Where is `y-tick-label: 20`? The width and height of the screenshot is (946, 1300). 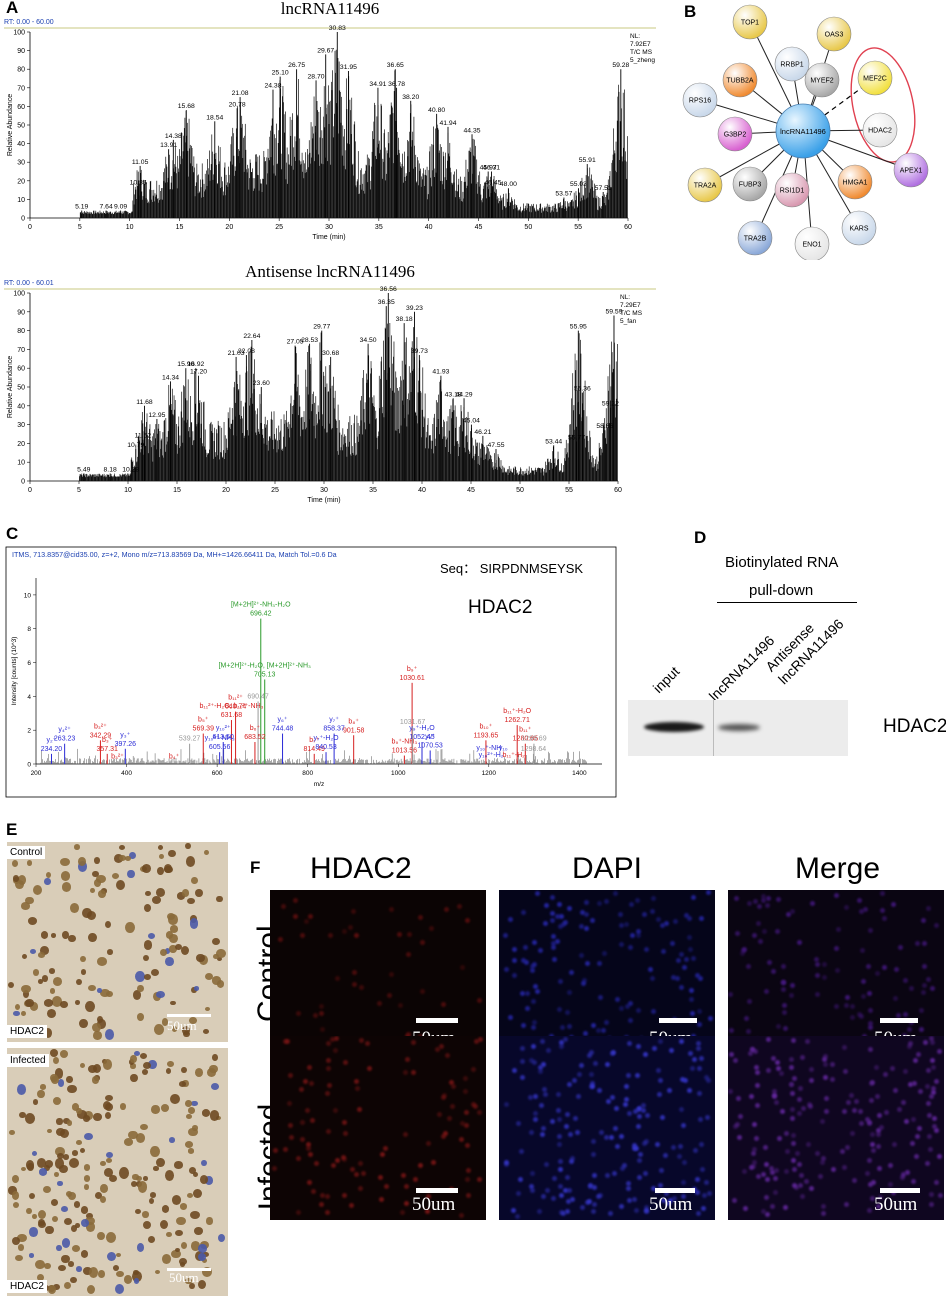 y-tick-label: 20 is located at coordinates (21, 444).